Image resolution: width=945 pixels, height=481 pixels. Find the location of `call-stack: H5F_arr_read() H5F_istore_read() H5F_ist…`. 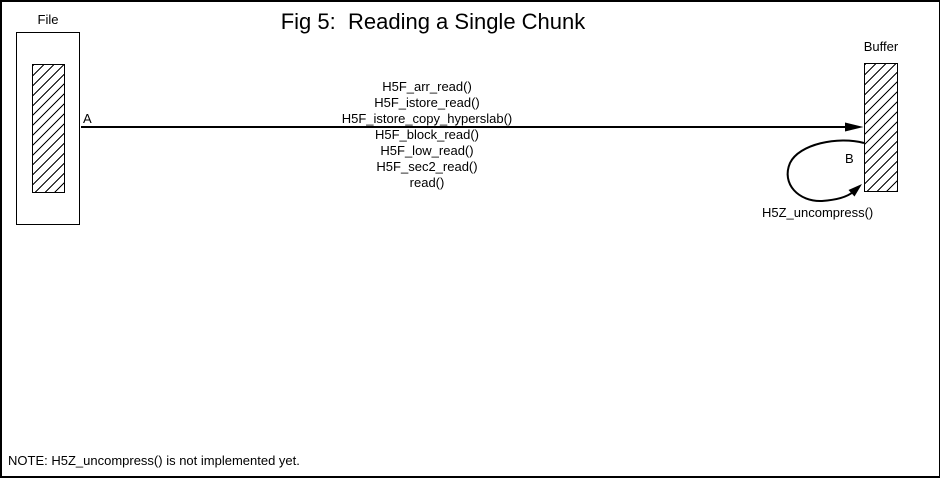

call-stack: H5F_arr_read() H5F_istore_read() H5F_ist… is located at coordinates (427, 135).